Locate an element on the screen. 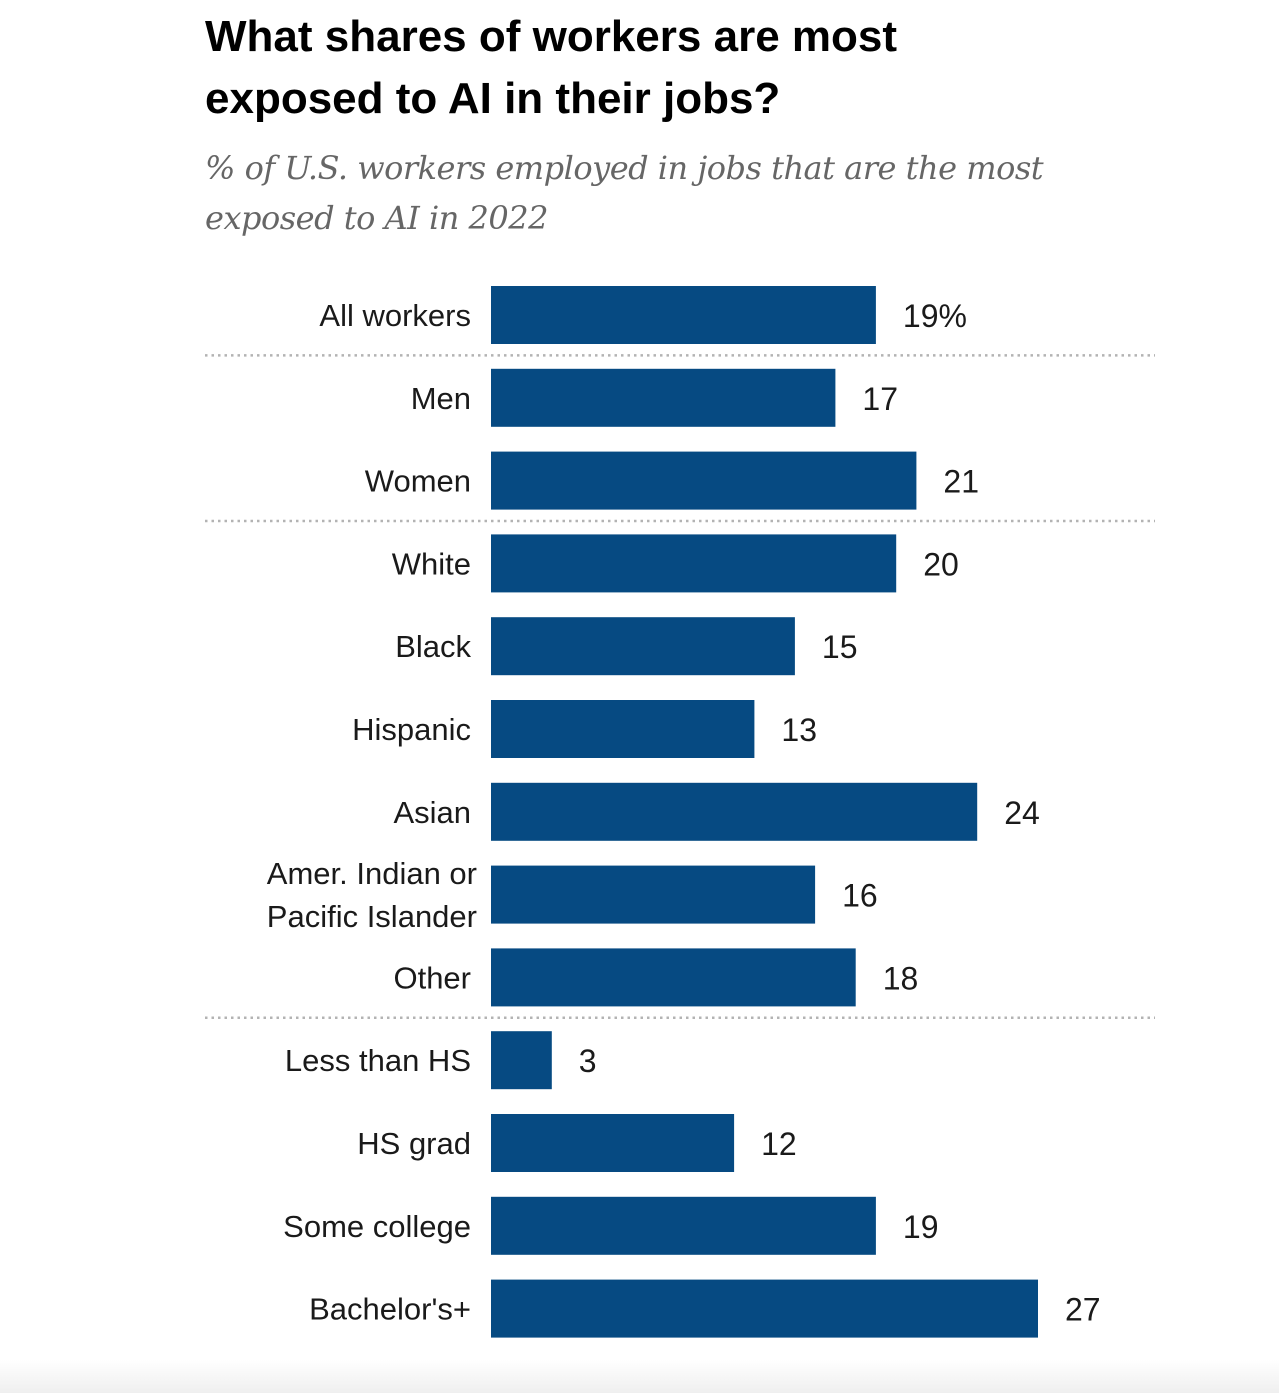 This screenshot has height=1393, width=1279. bar-black is located at coordinates (643, 646).